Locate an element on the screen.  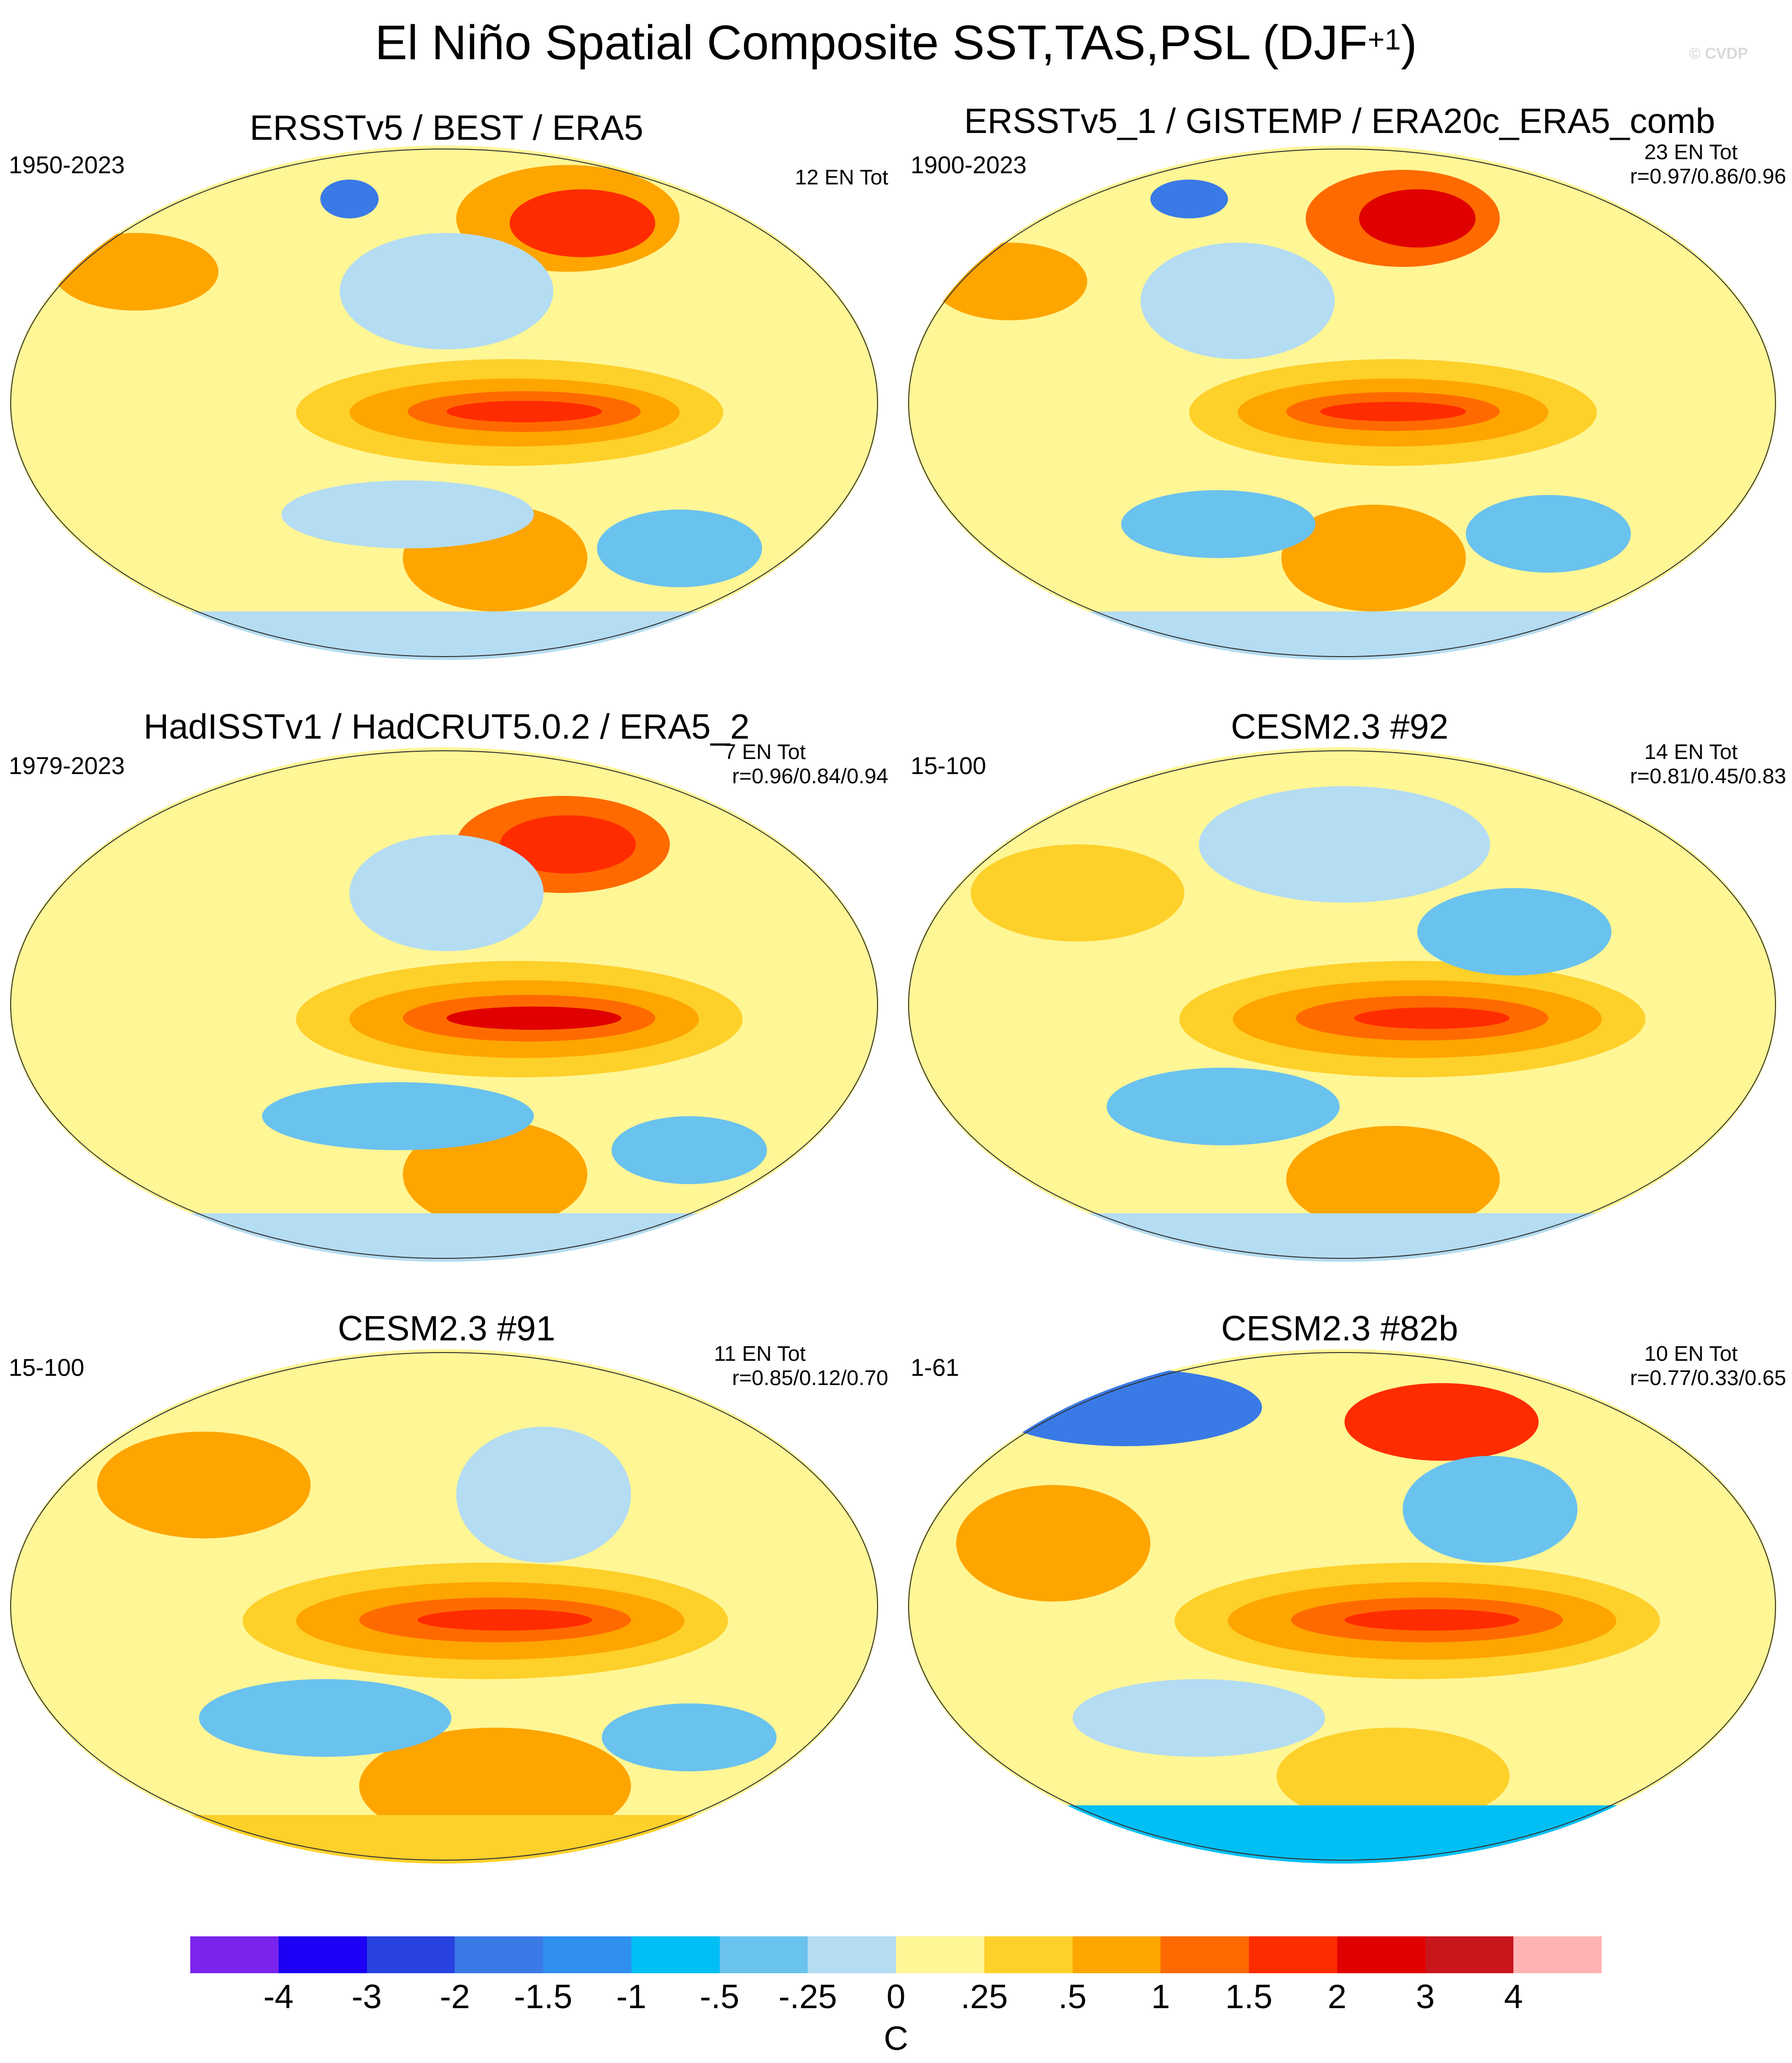
colorbar-tick-label: 1.5 is located at coordinates (1249, 1996).